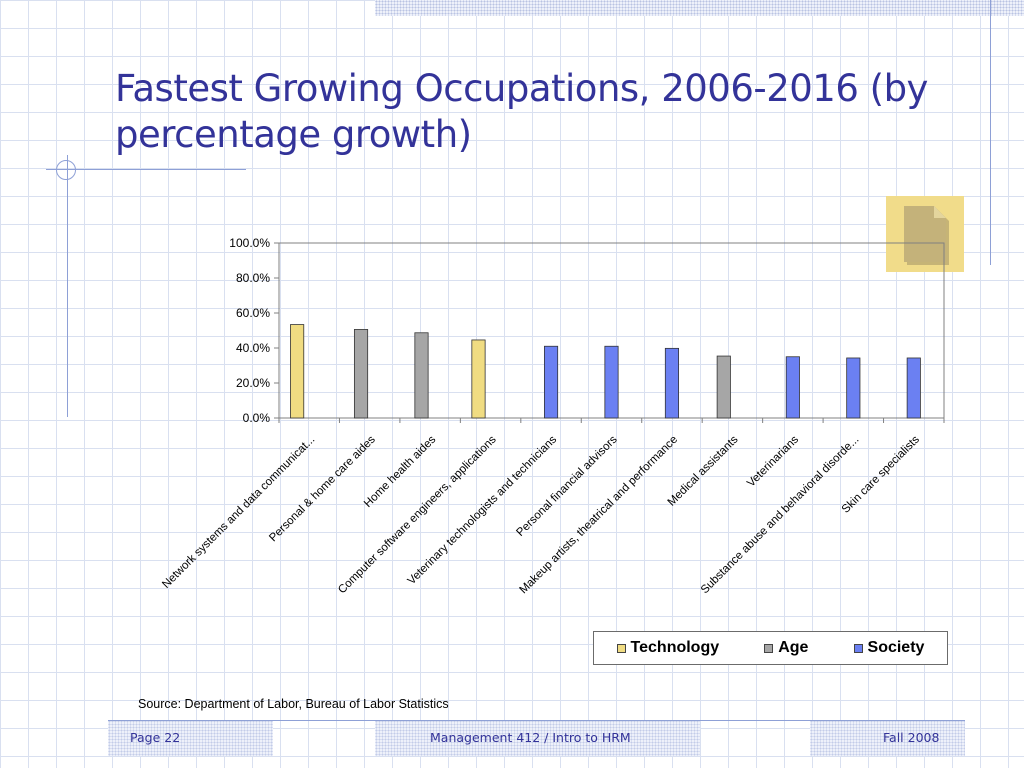  I want to click on y-tick-label: 0.0%, so click(257, 418).